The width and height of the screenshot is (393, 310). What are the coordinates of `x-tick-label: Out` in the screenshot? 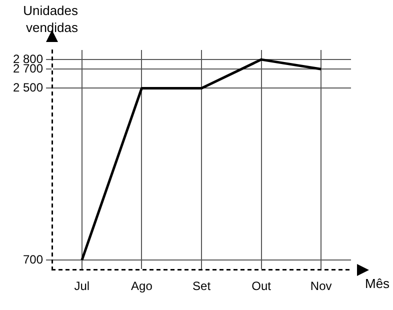 It's located at (262, 286).